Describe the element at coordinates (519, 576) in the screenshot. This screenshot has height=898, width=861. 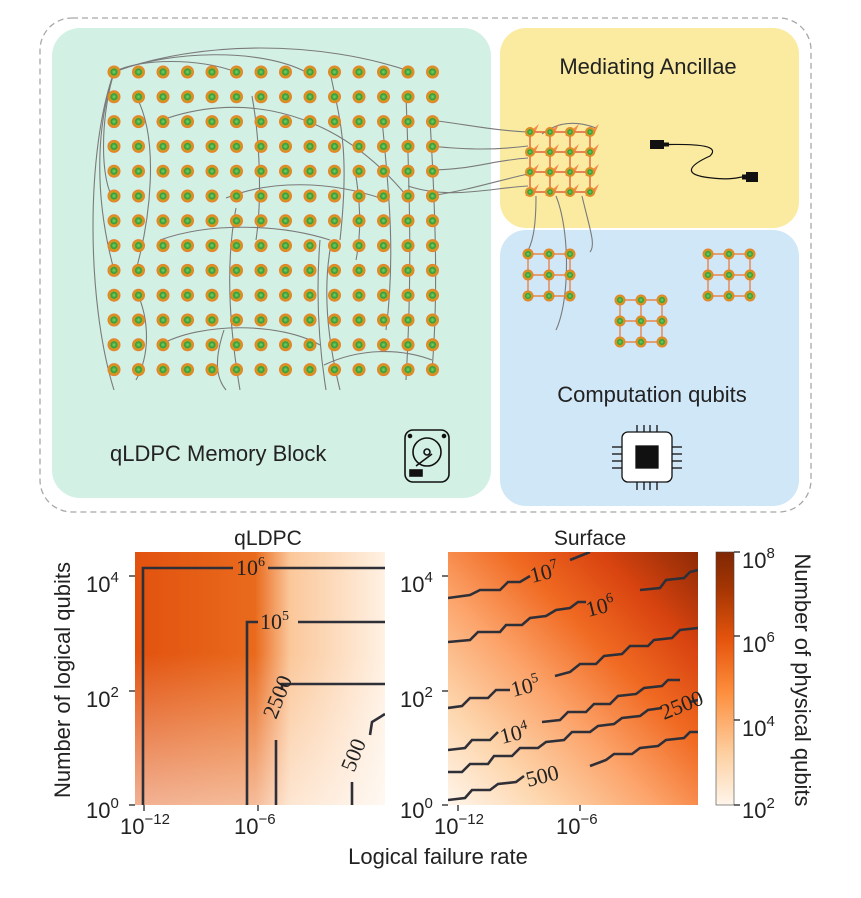
I see `surface-contour-1e7` at that location.